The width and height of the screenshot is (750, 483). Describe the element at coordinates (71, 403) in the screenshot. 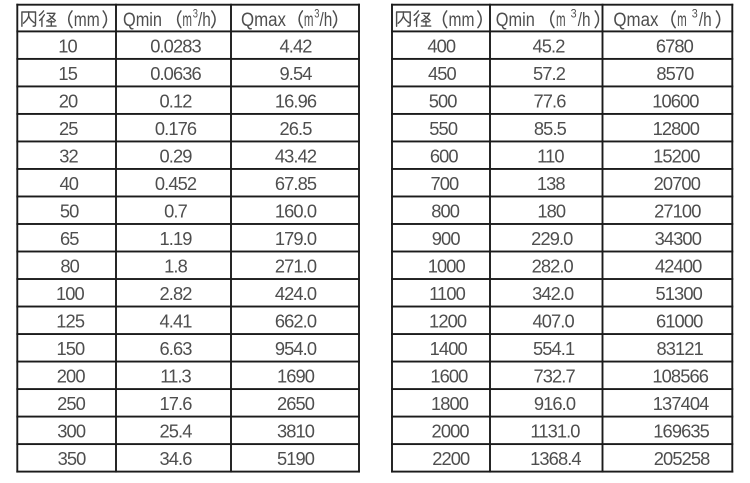

I see `svg-text: 250` at that location.